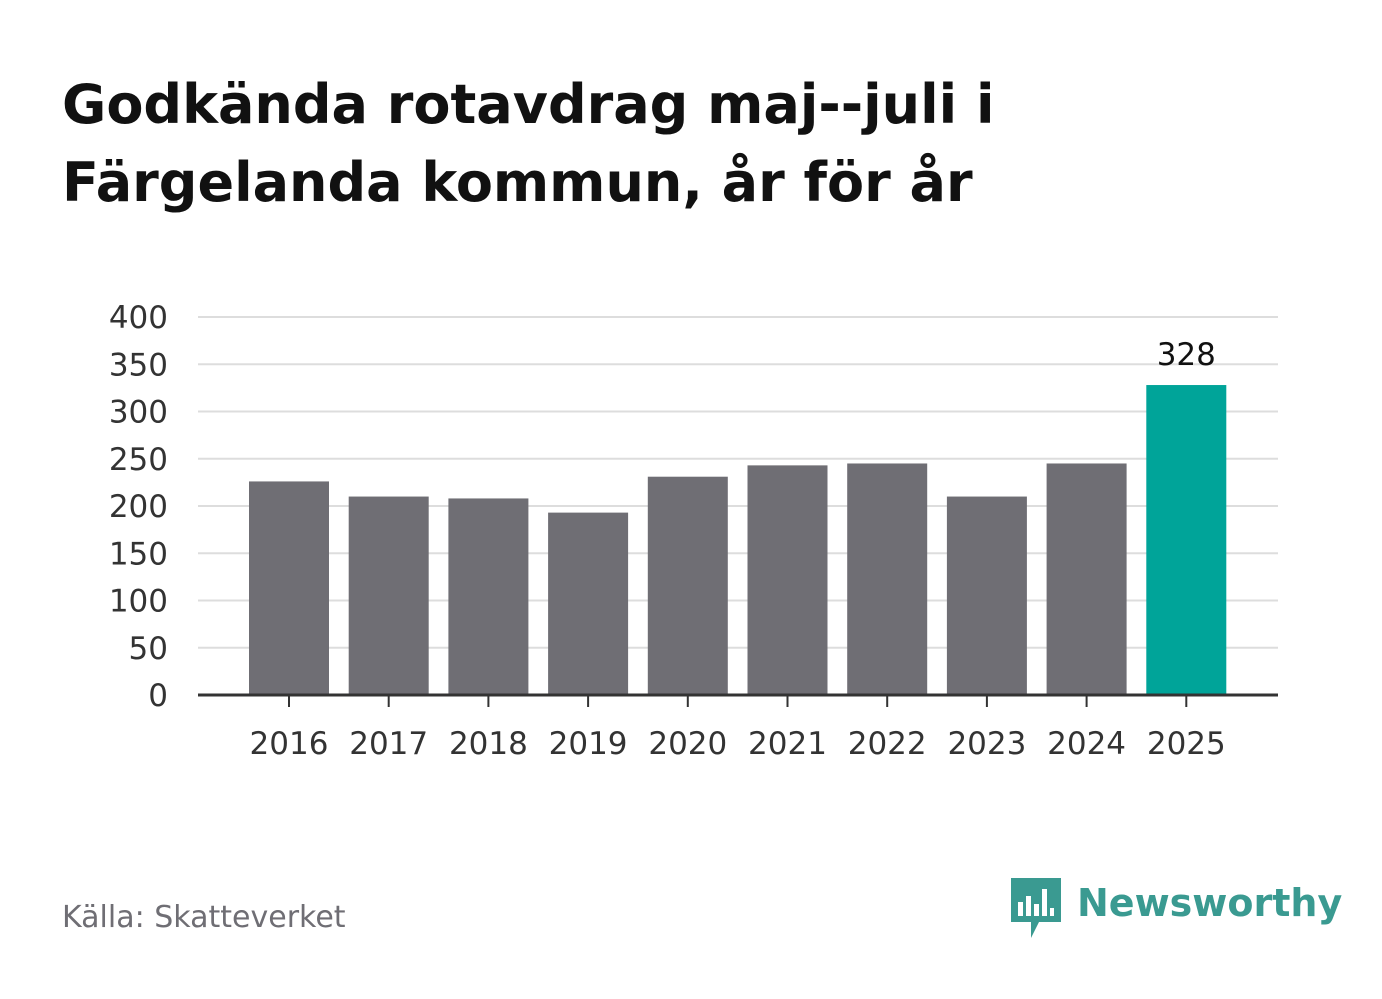 Image resolution: width=1382 pixels, height=999 pixels. I want to click on chart-title-line-2: Färgelanda kommun, år för år, so click(517, 182).